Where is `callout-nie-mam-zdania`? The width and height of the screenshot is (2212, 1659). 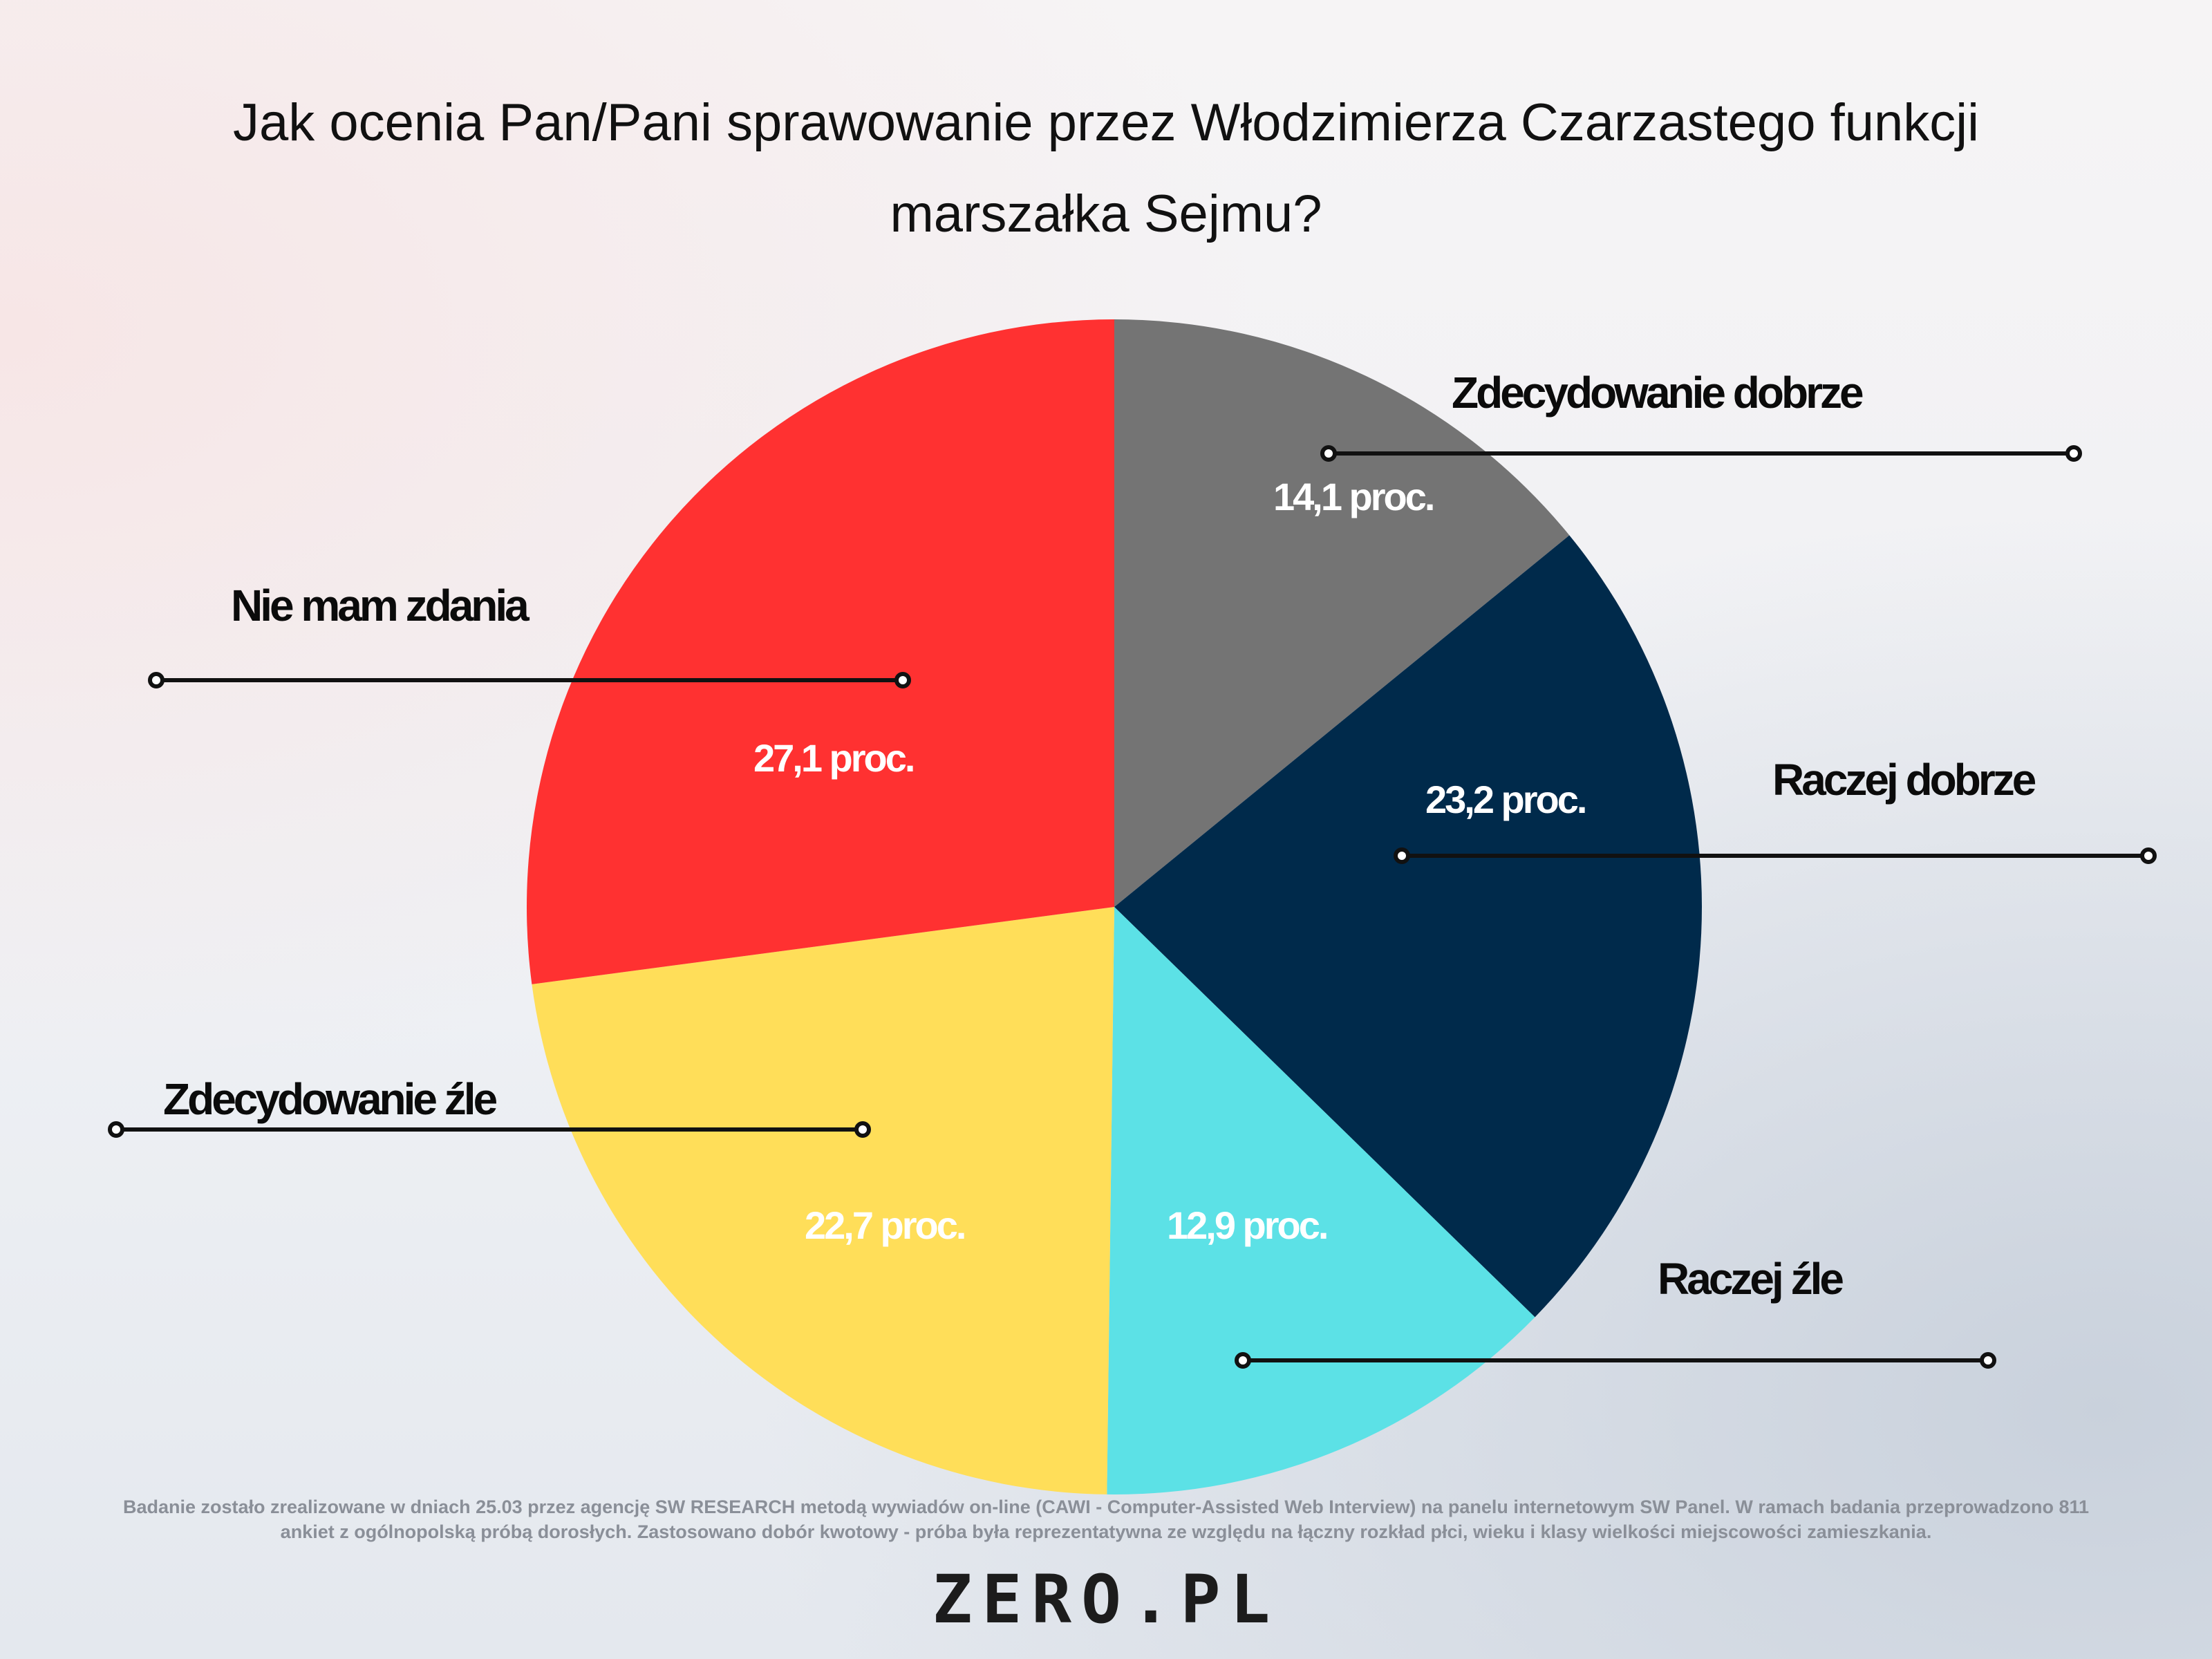 callout-nie-mam-zdania is located at coordinates (529, 680).